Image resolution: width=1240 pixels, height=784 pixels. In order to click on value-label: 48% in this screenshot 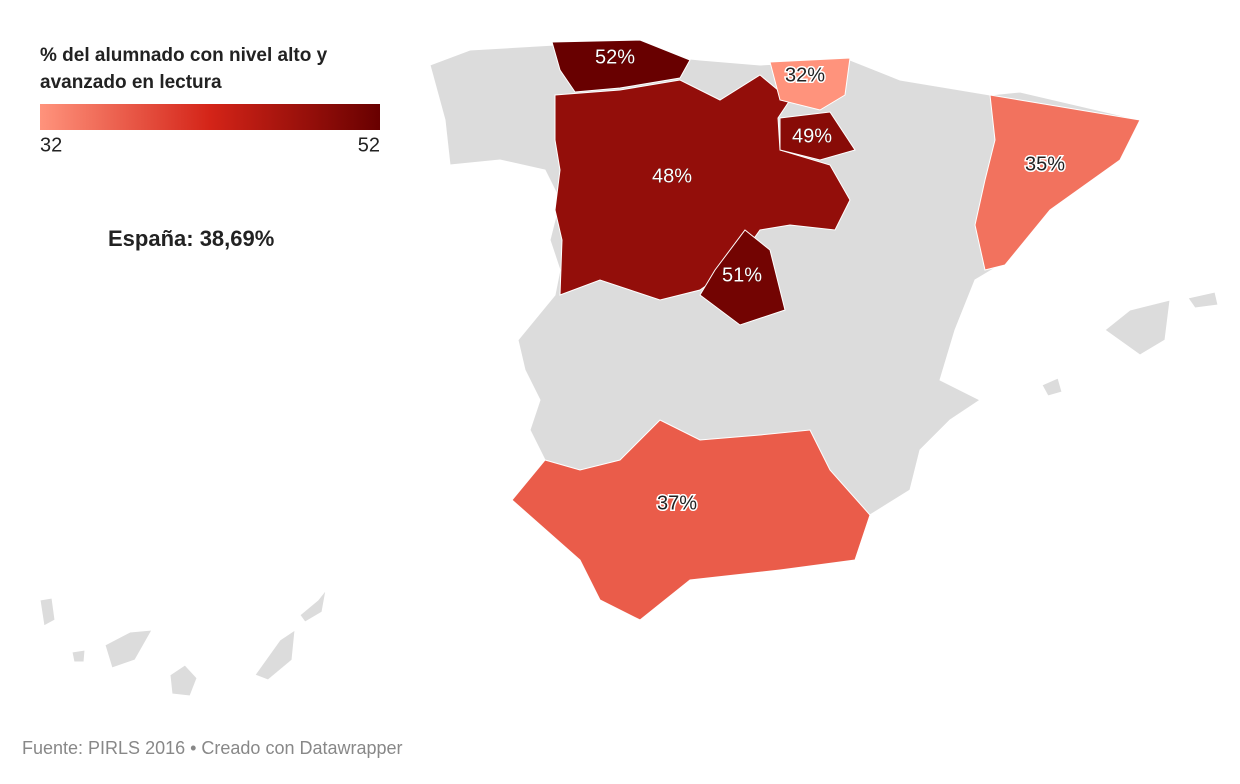, I will do `click(672, 176)`.